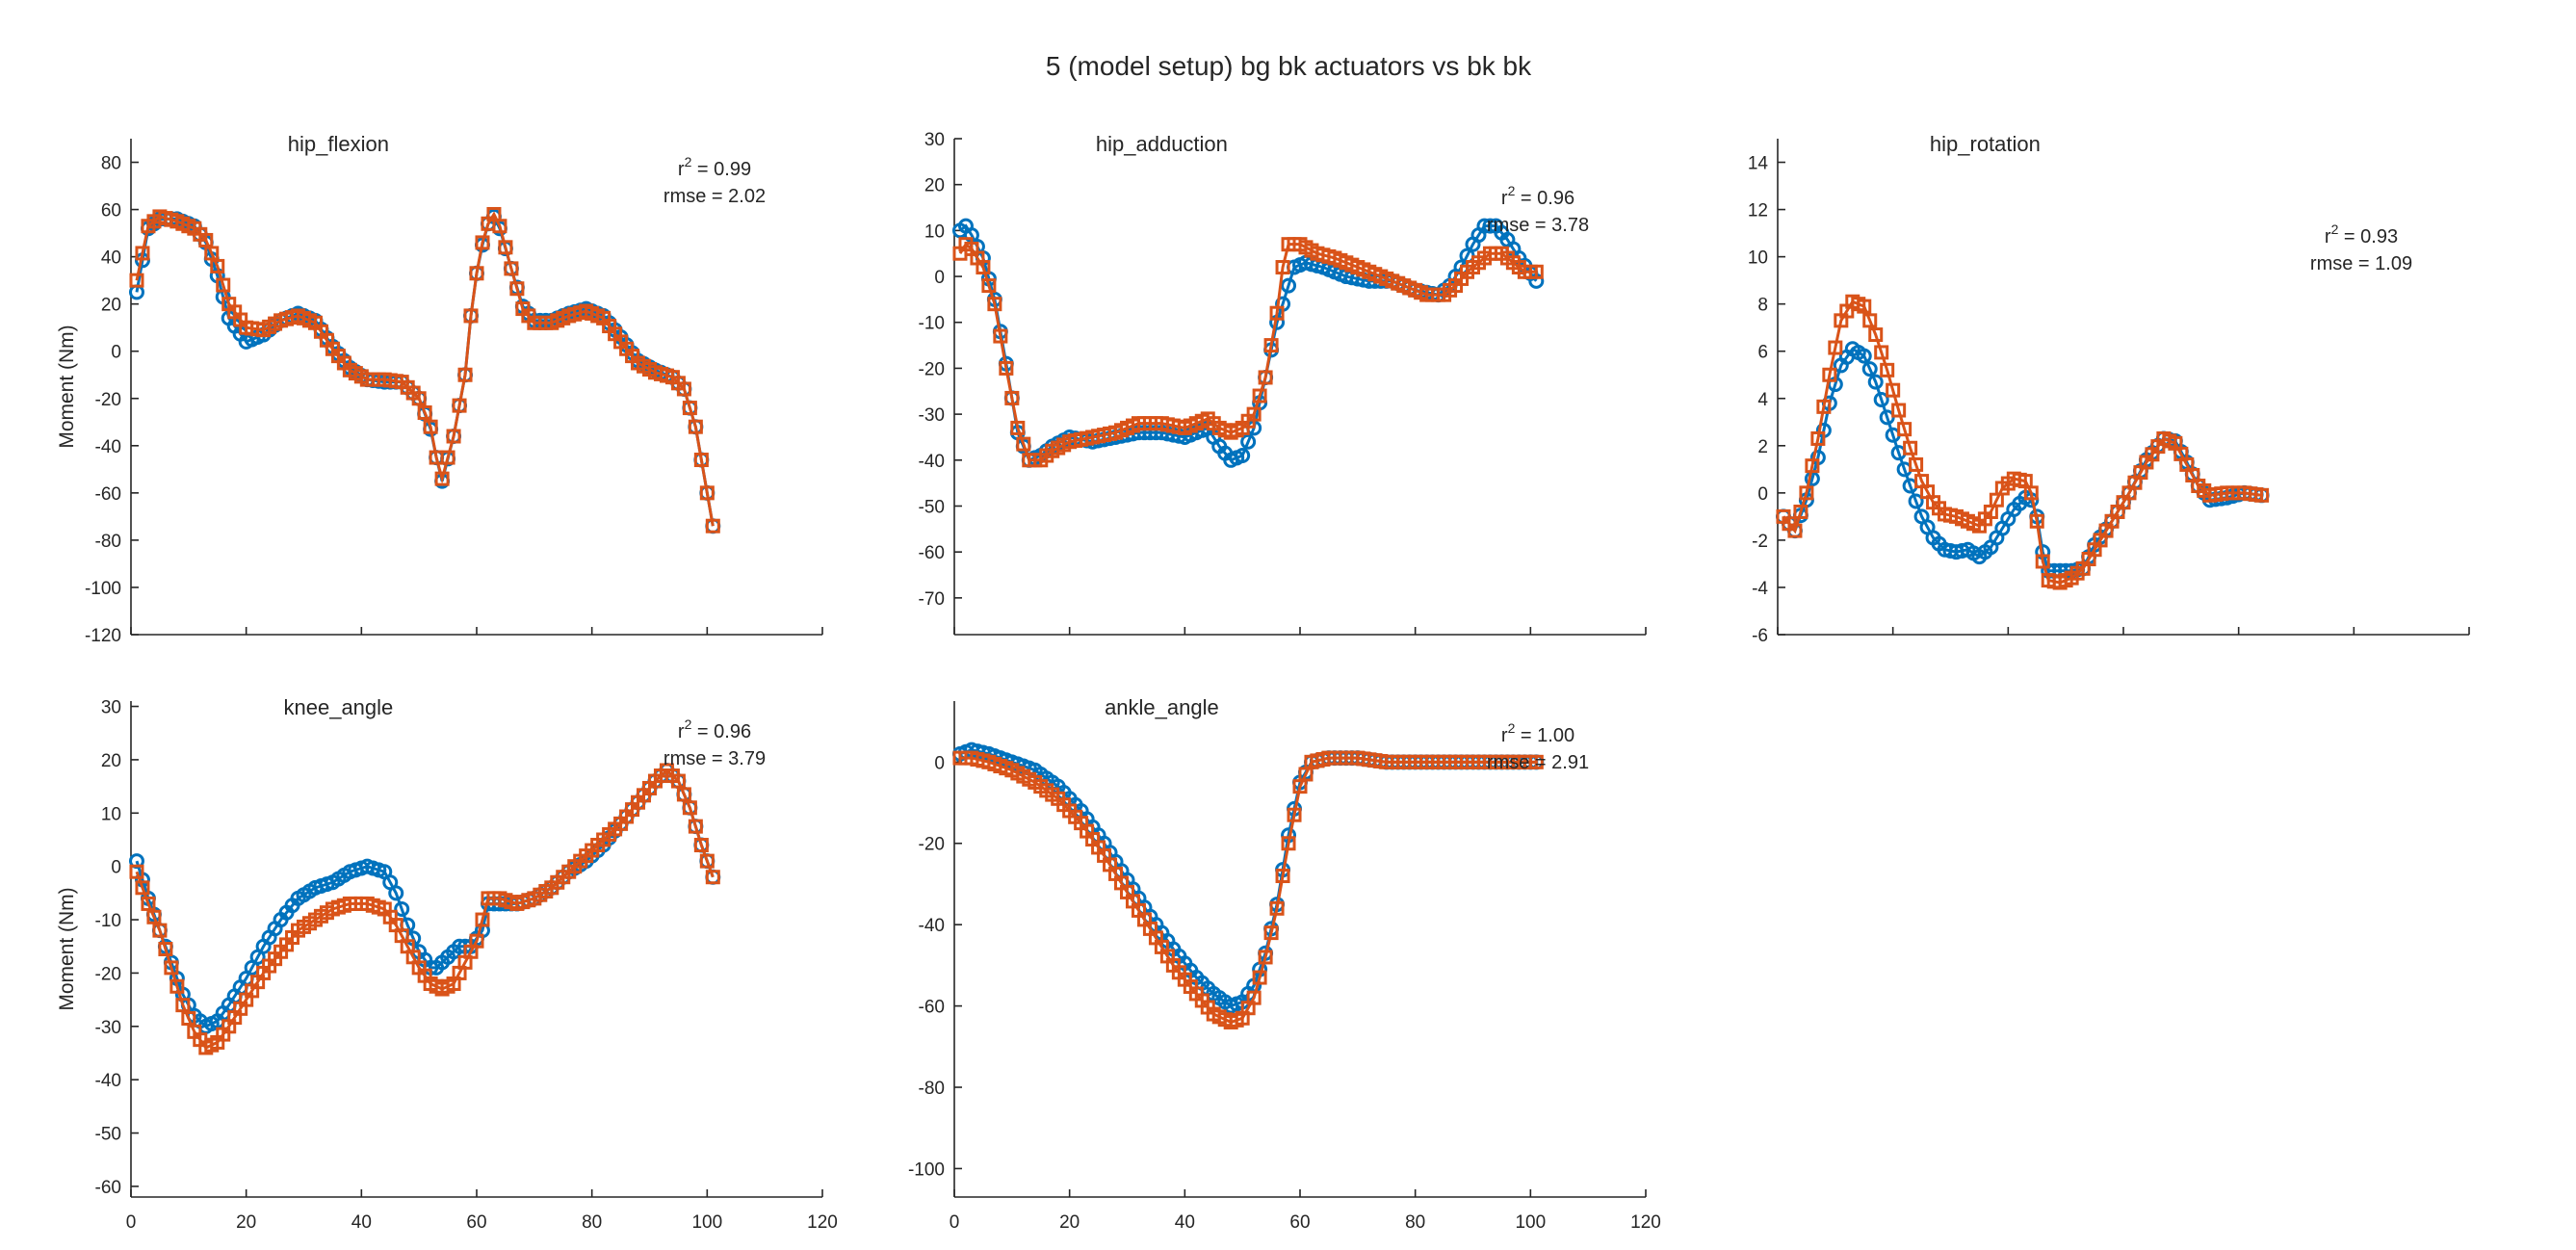  What do you see at coordinates (1758, 164) in the screenshot?
I see `y-tick-label: 14` at bounding box center [1758, 164].